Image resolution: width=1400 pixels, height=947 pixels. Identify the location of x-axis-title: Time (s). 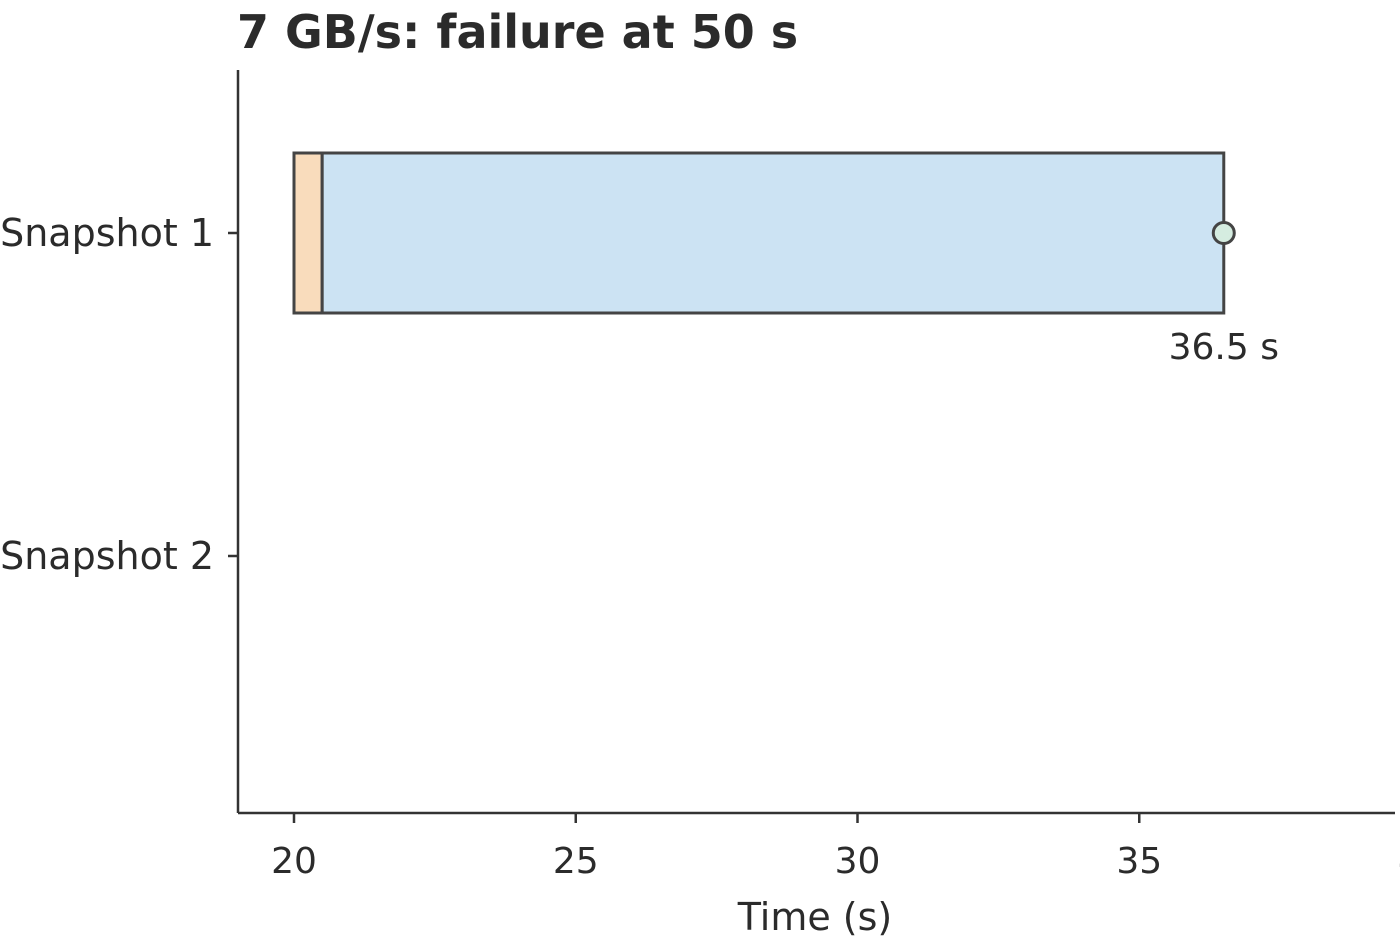
(815, 917).